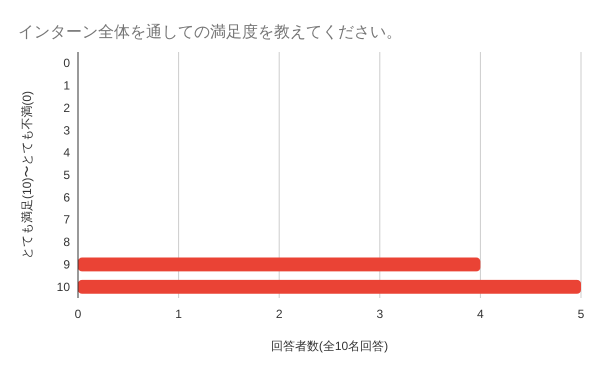 The width and height of the screenshot is (600, 371). I want to click on y-tick-label: 2, so click(66, 107).